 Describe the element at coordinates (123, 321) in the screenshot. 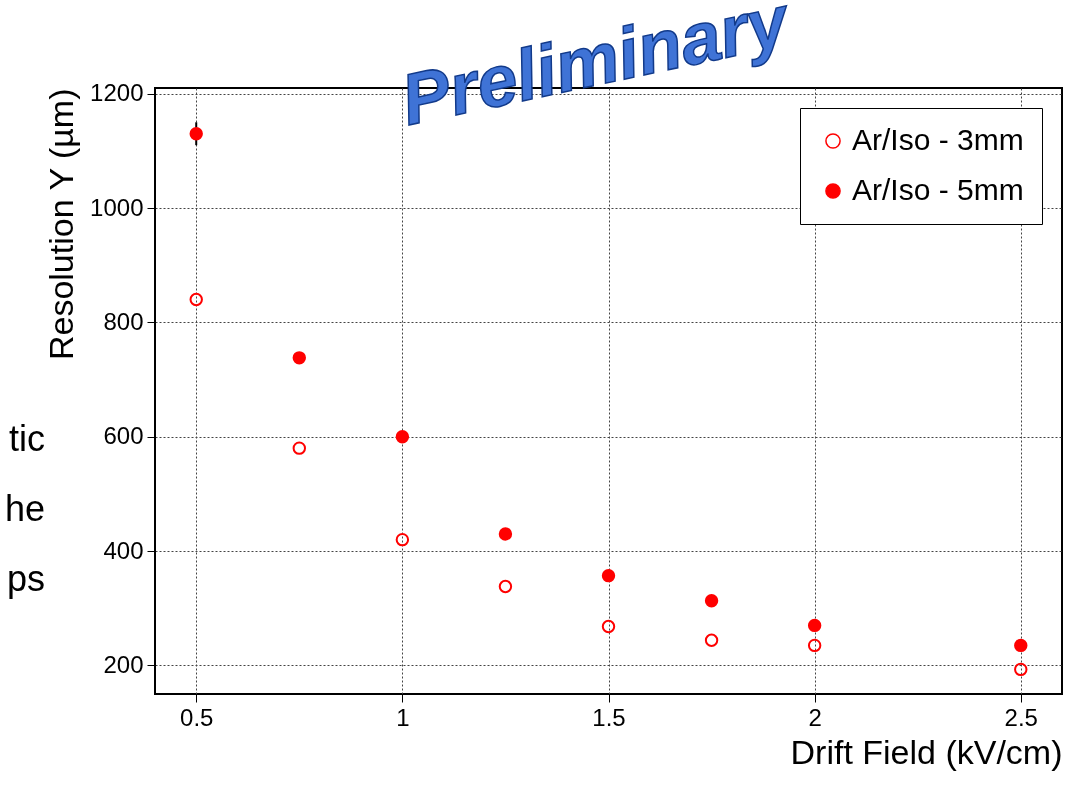

I see `y-tick-label: 800` at that location.